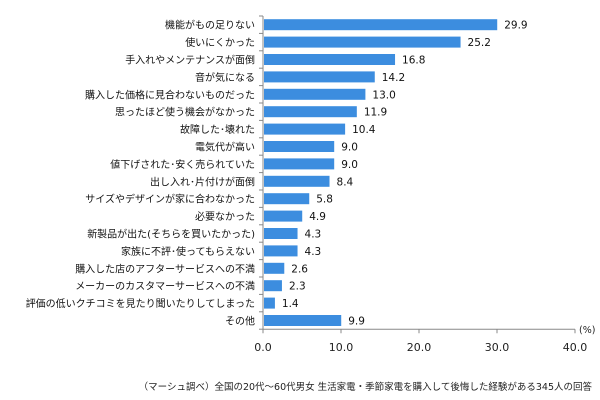  What do you see at coordinates (297, 287) in the screenshot?
I see `data-label: 2.3` at bounding box center [297, 287].